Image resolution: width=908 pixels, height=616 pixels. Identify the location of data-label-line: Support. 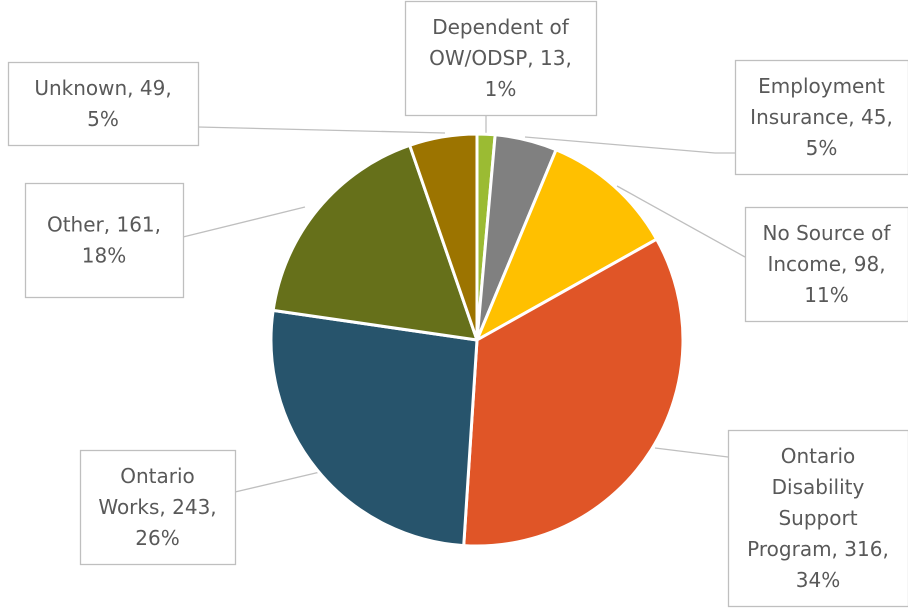
(817, 518).